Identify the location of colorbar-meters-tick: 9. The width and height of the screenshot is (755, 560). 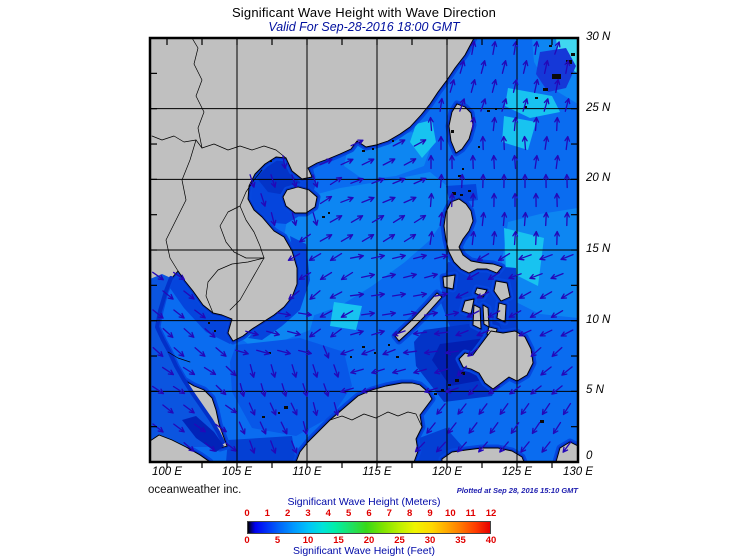
(430, 513).